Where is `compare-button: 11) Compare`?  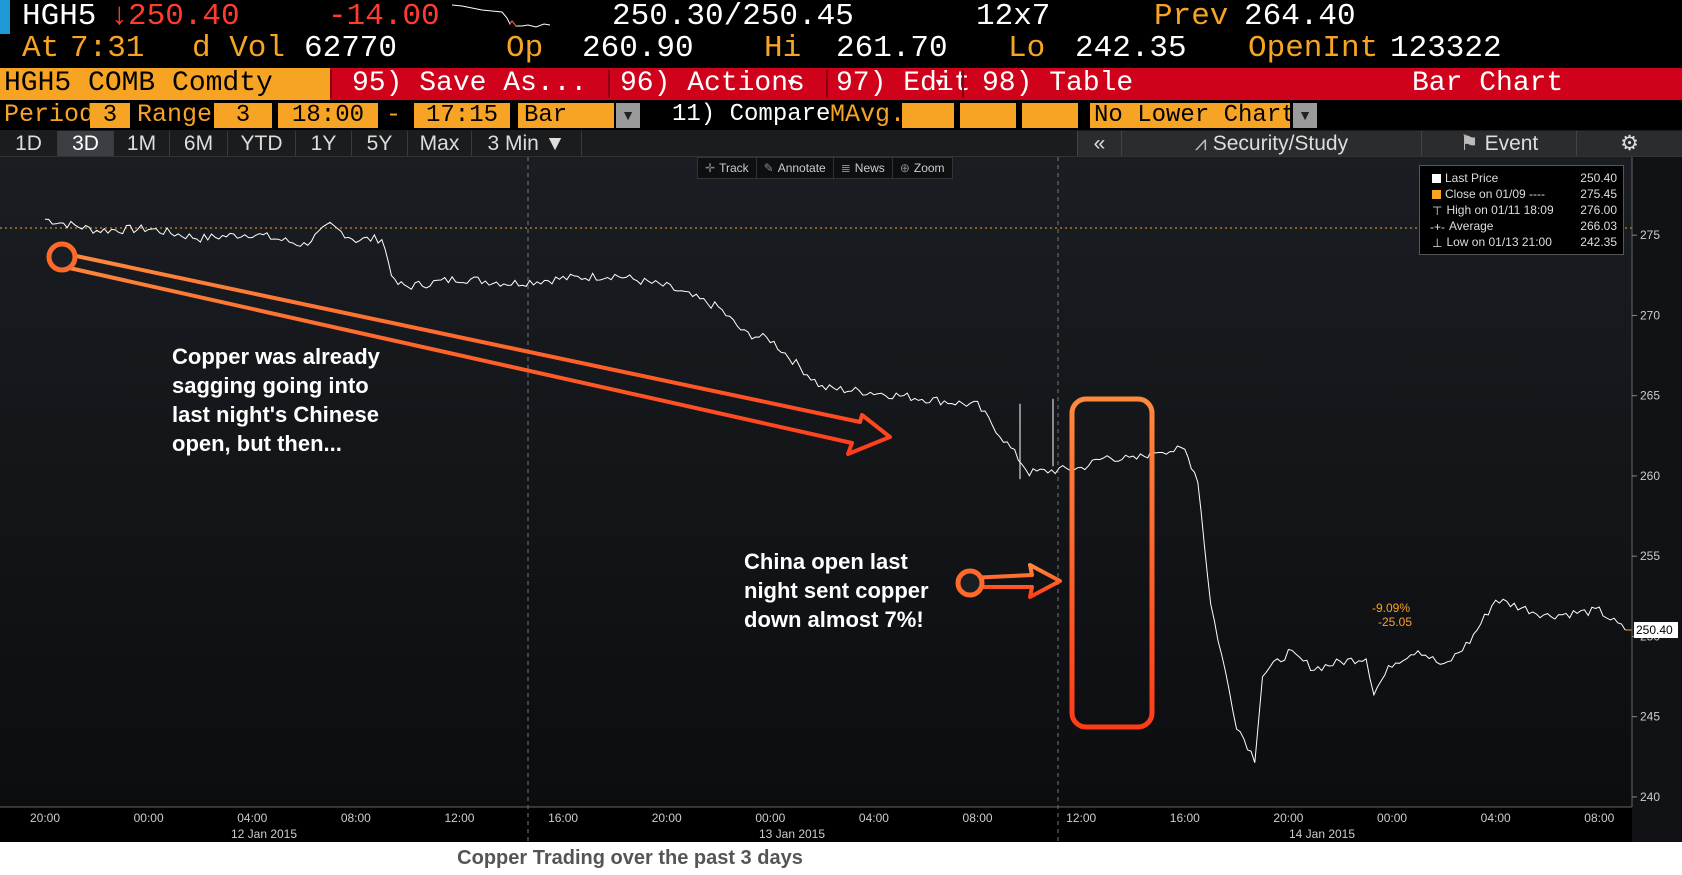
compare-button: 11) Compare is located at coordinates (751, 114).